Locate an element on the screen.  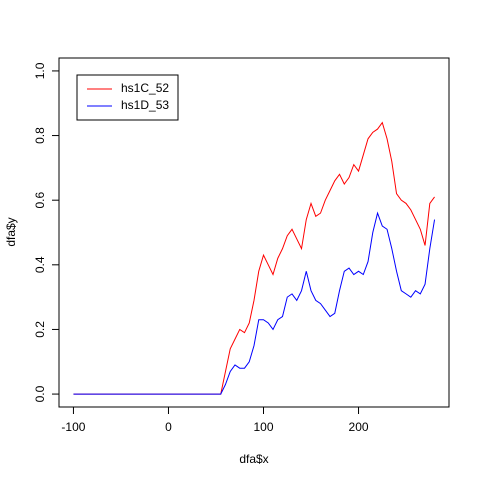
x-tick-label: 200 is located at coordinates (359, 427).